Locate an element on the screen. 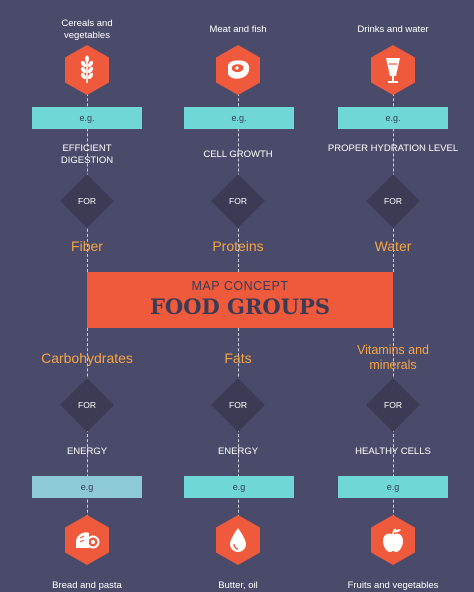 The height and width of the screenshot is (592, 474). group-title-fiber: Fiber is located at coordinates (87, 246).